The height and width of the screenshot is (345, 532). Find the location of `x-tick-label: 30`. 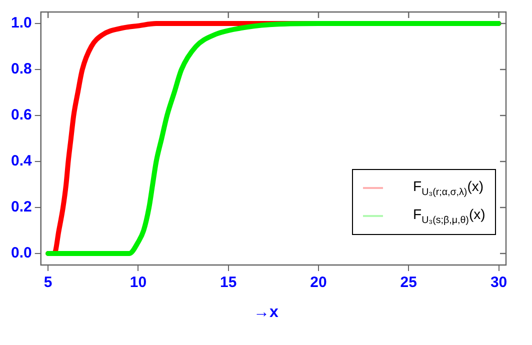

x-tick-label: 30 is located at coordinates (499, 283).